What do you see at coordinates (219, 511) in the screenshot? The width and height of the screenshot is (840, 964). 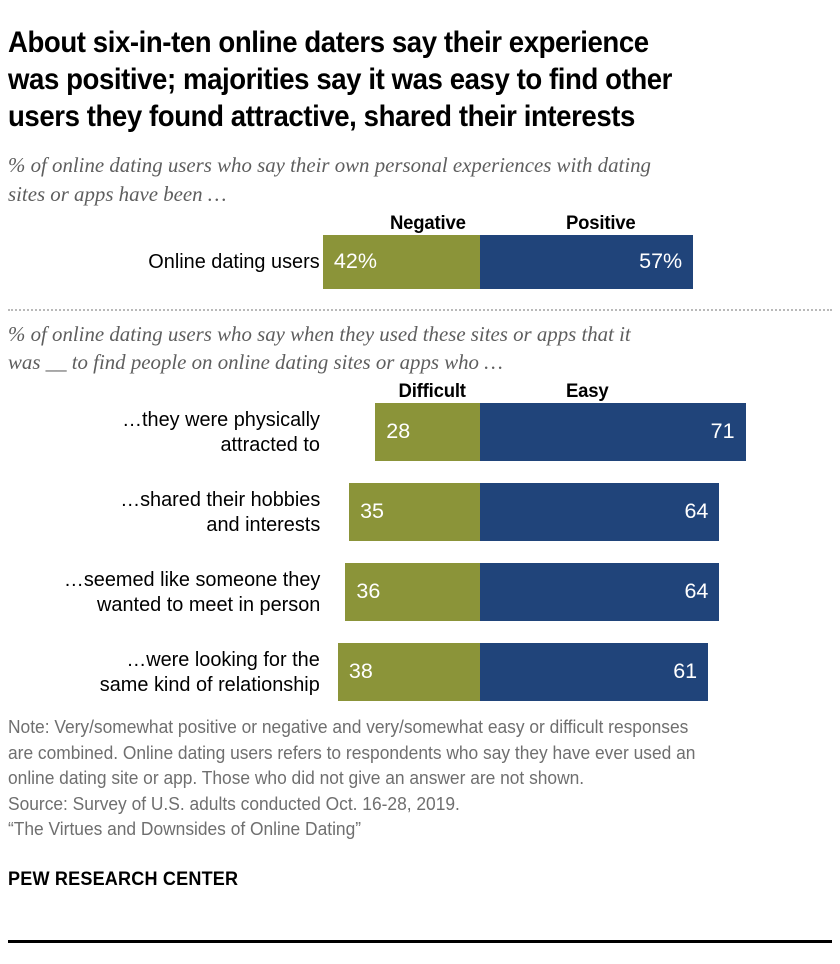 I see `row-label: …shared their hobbies and interests` at bounding box center [219, 511].